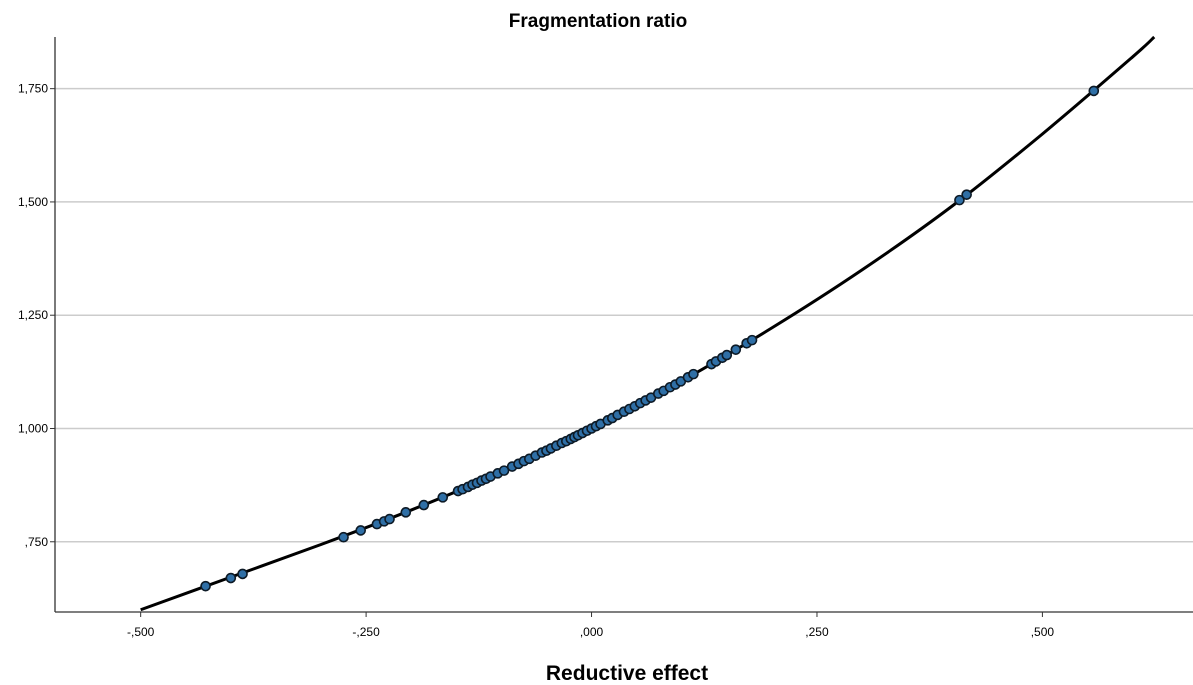 The height and width of the screenshot is (685, 1193). What do you see at coordinates (366, 632) in the screenshot?
I see `x-tick-label: -,250` at bounding box center [366, 632].